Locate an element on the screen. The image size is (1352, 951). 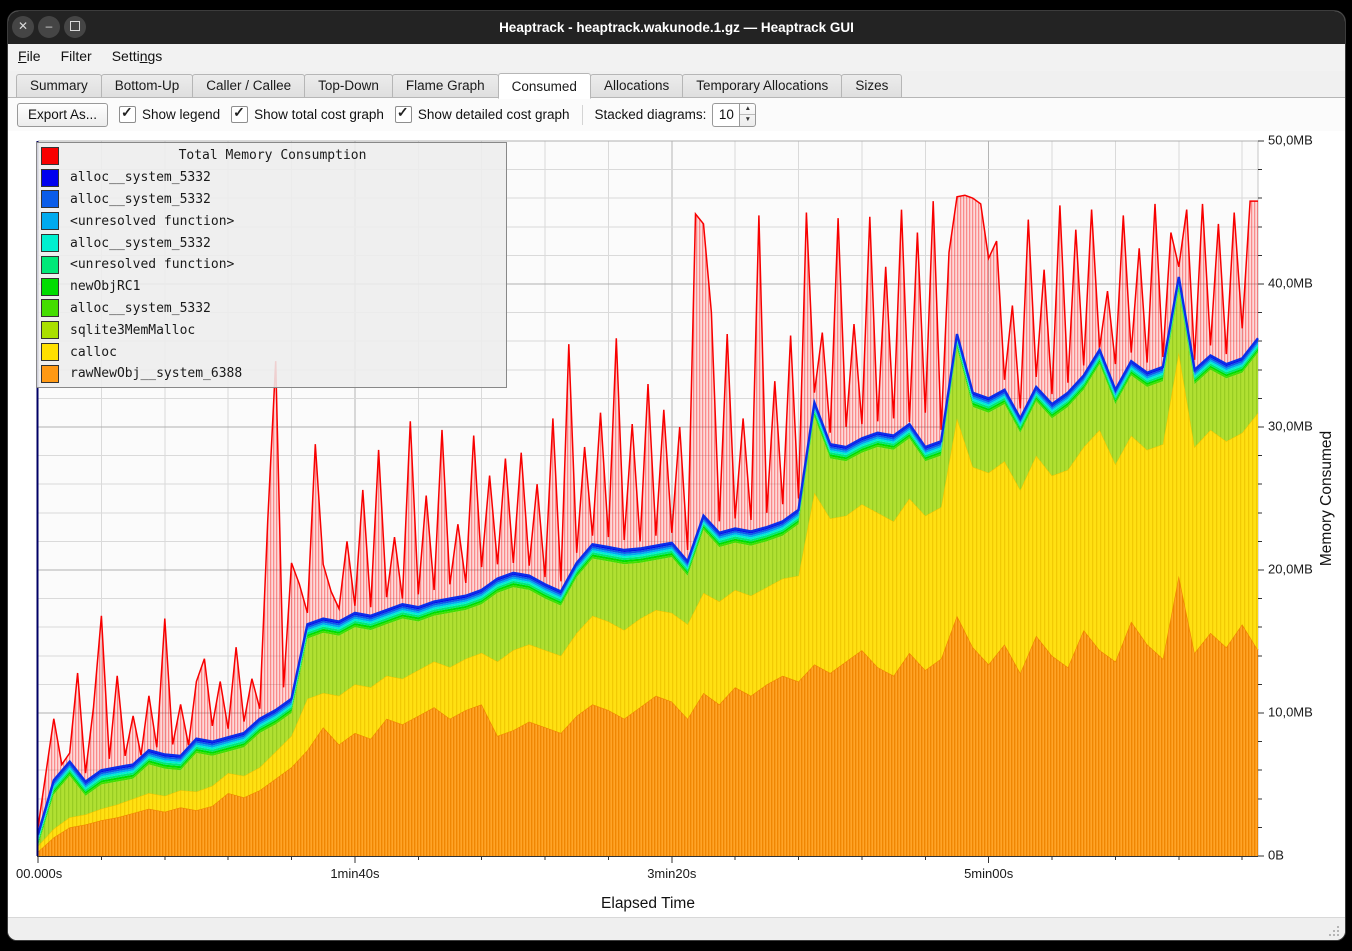
tab-consumed: Consumed is located at coordinates (544, 86).